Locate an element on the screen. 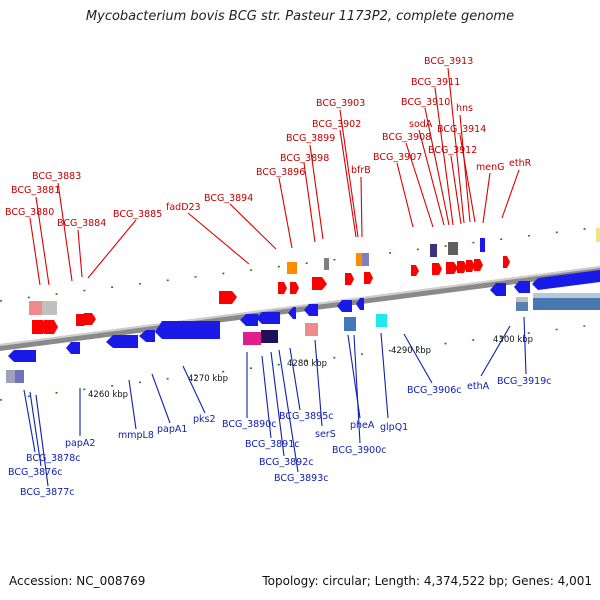  gene-BCG_3918c-b is located at coordinates (522, 299).